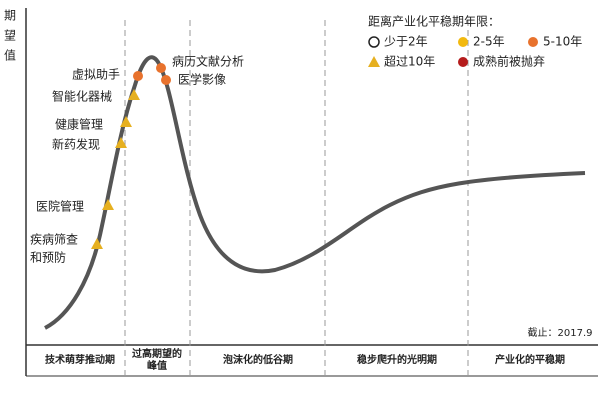 The width and height of the screenshot is (600, 412). I want to click on legend-label: 5-10年, so click(562, 42).